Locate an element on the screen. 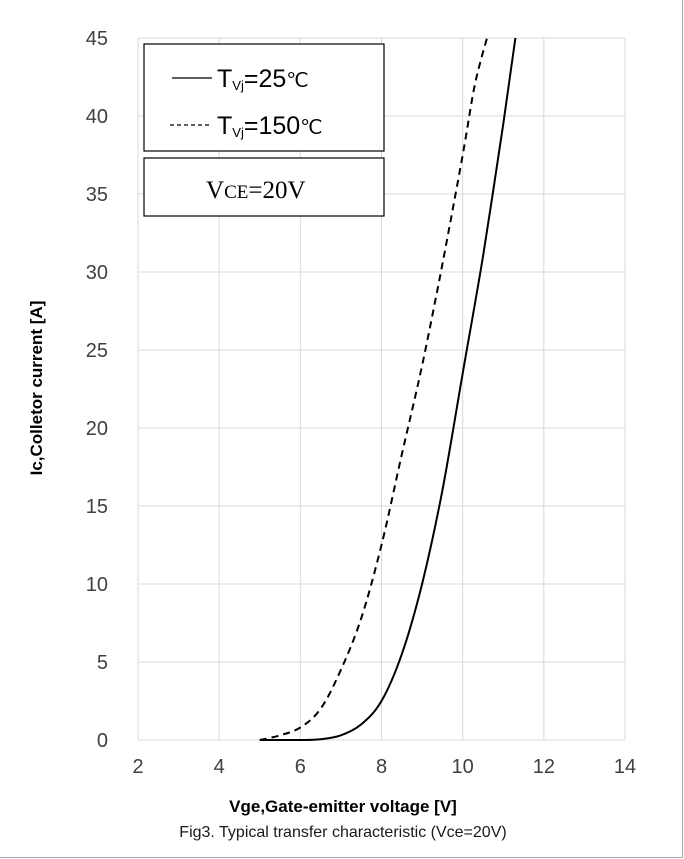 This screenshot has width=684, height=859. y-tick-label: 35 is located at coordinates (97, 195).